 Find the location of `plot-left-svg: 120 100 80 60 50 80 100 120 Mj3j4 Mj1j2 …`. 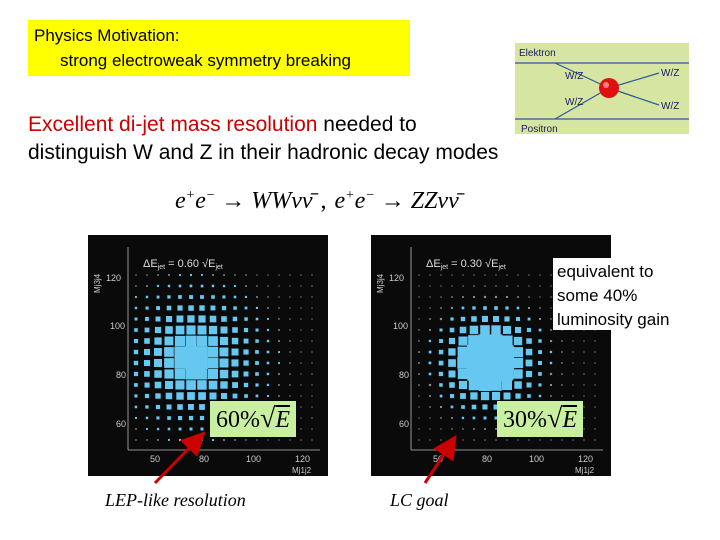

plot-left-svg: 120 100 80 60 50 80 100 120 Mj3j4 Mj1j2 … is located at coordinates (206, 361).